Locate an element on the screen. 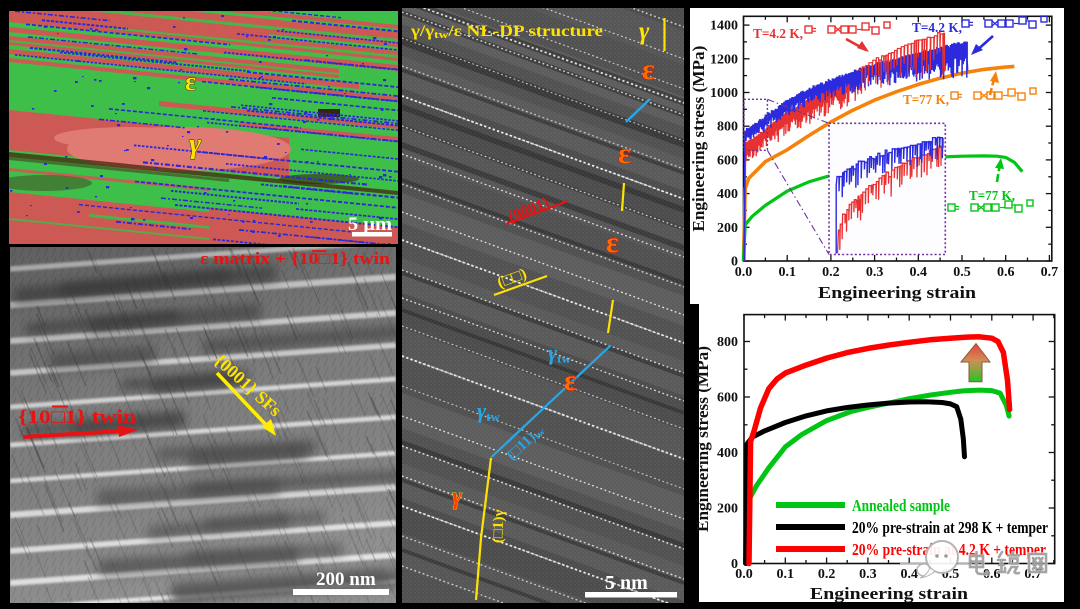 This screenshot has width=1080, height=609. svg-text:20% pre-strain at 298 K + temp: 20% pre-strain at 298 K + temper is located at coordinates (950, 527).